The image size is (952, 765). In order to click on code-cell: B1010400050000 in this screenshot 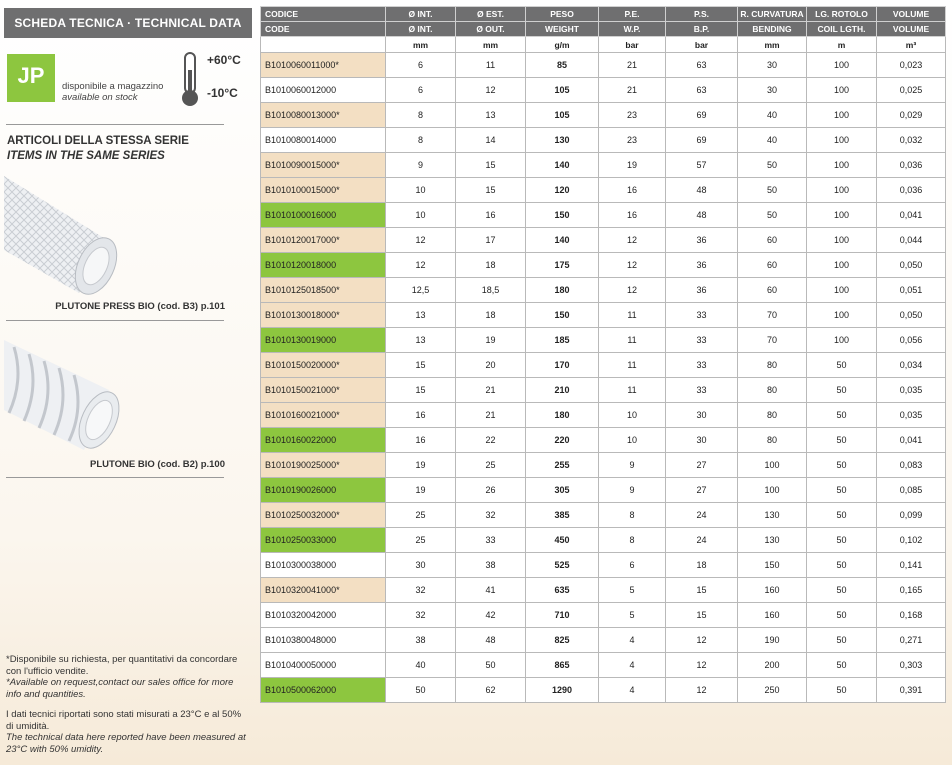, I will do `click(323, 665)`.